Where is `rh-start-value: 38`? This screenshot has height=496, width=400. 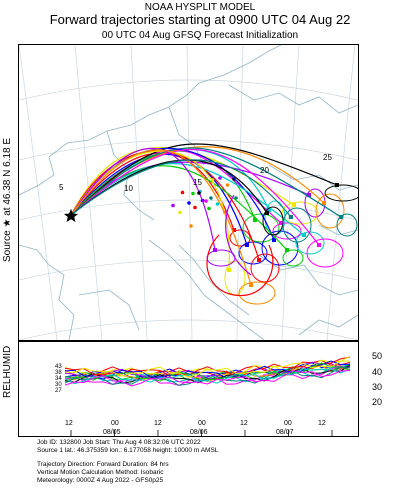 rh-start-value: 38 is located at coordinates (58, 373).